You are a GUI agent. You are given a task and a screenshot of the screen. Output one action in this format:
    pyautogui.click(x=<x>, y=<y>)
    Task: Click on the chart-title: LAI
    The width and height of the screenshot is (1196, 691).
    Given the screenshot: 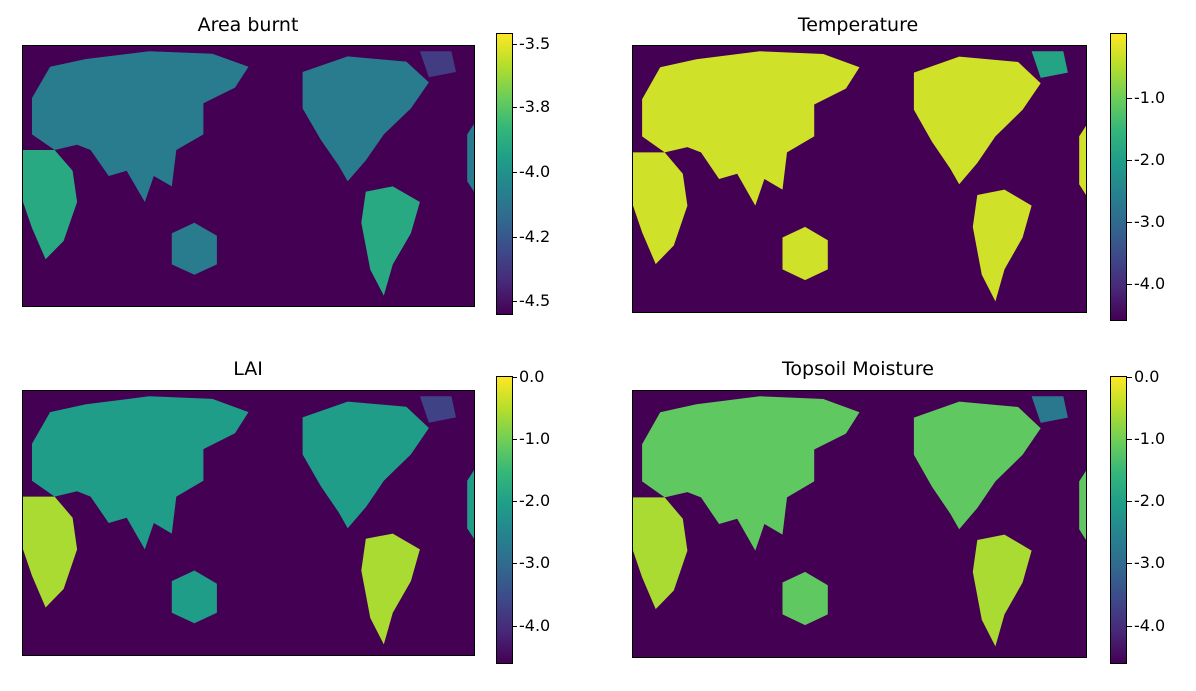 What is the action you would take?
    pyautogui.click(x=248, y=369)
    